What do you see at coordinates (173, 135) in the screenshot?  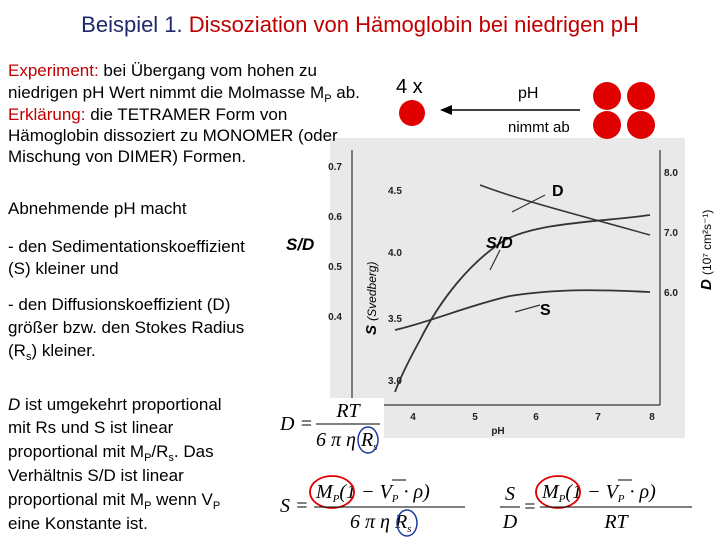 I see `text-line: Hämoglobin dissoziert zu MONOMER (oder` at bounding box center [173, 135].